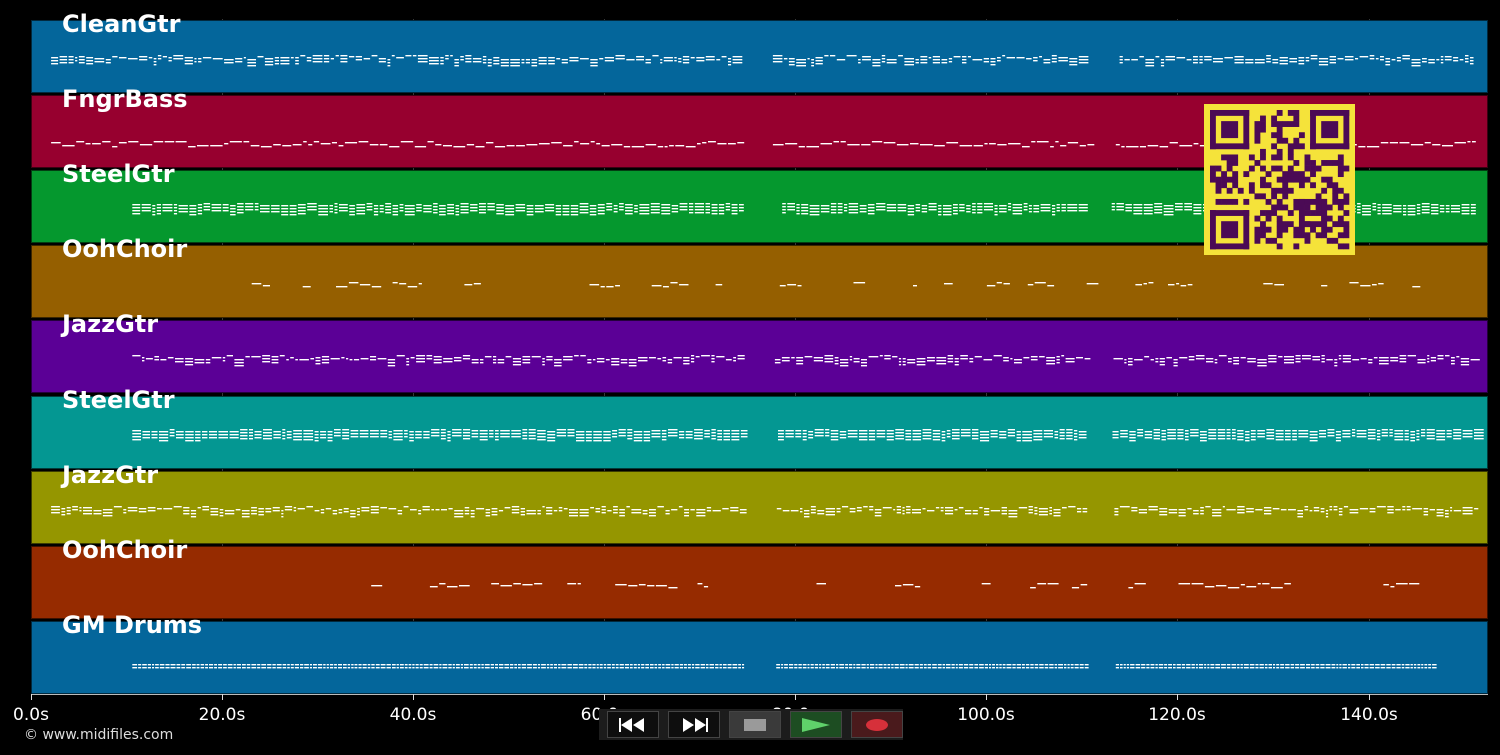  I want to click on fast-forward-button, so click(694, 724).